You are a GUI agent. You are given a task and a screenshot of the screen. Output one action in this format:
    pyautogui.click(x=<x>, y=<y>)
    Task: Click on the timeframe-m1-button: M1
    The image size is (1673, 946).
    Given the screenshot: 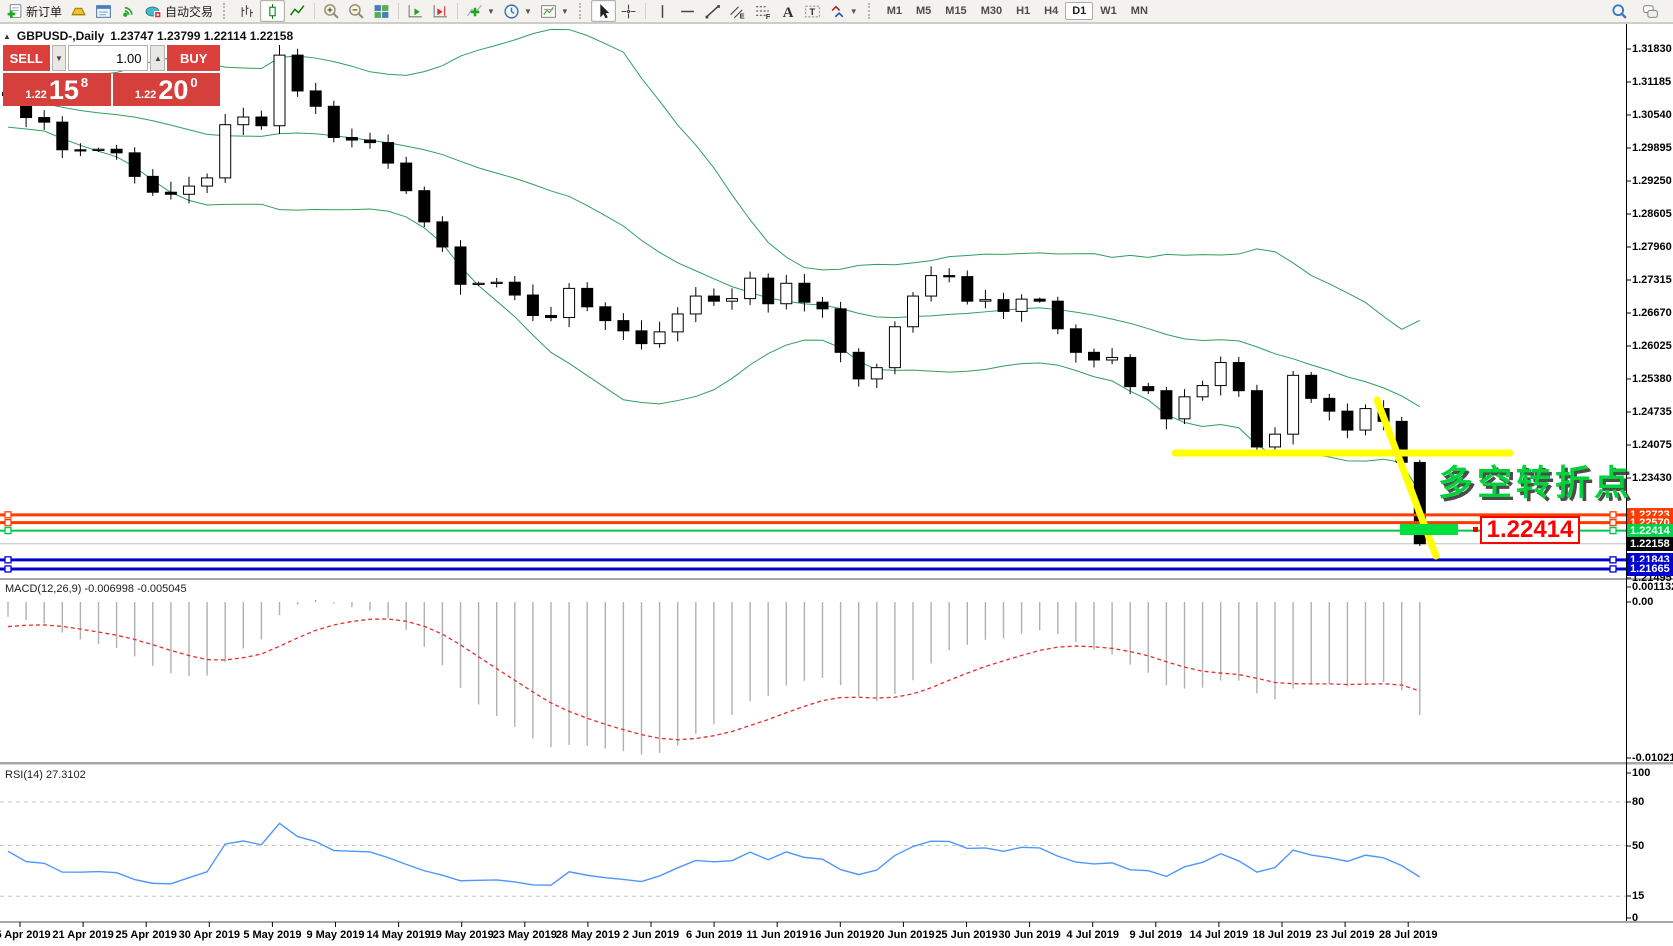 What is the action you would take?
    pyautogui.click(x=894, y=11)
    